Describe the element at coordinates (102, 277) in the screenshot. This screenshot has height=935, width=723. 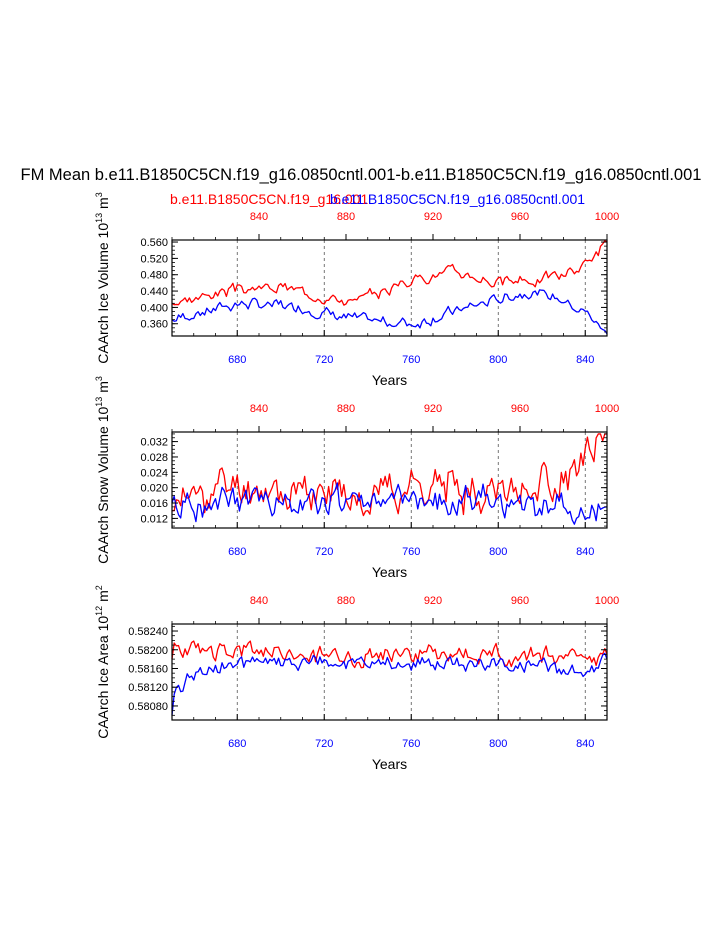
I see `y-axis-label: CAArch Ice Volume 1013 m3` at that location.